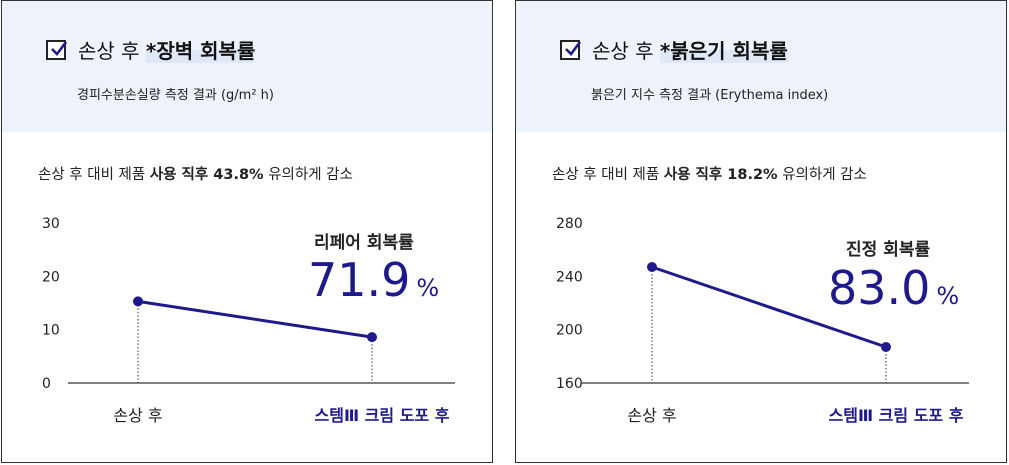 The width and height of the screenshot is (1009, 465). Describe the element at coordinates (167, 51) in the screenshot. I see `card-title: 손상 후 *장벽 회복률` at that location.